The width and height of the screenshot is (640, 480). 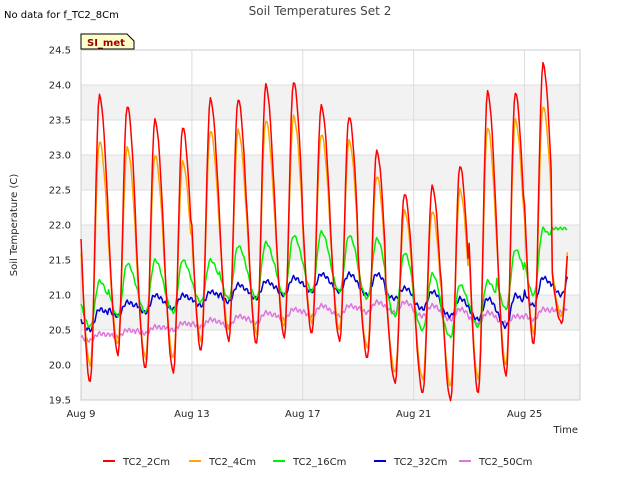 I want to click on legend-label-TC2_2Cm: TC2_2Cm, so click(x=146, y=462).